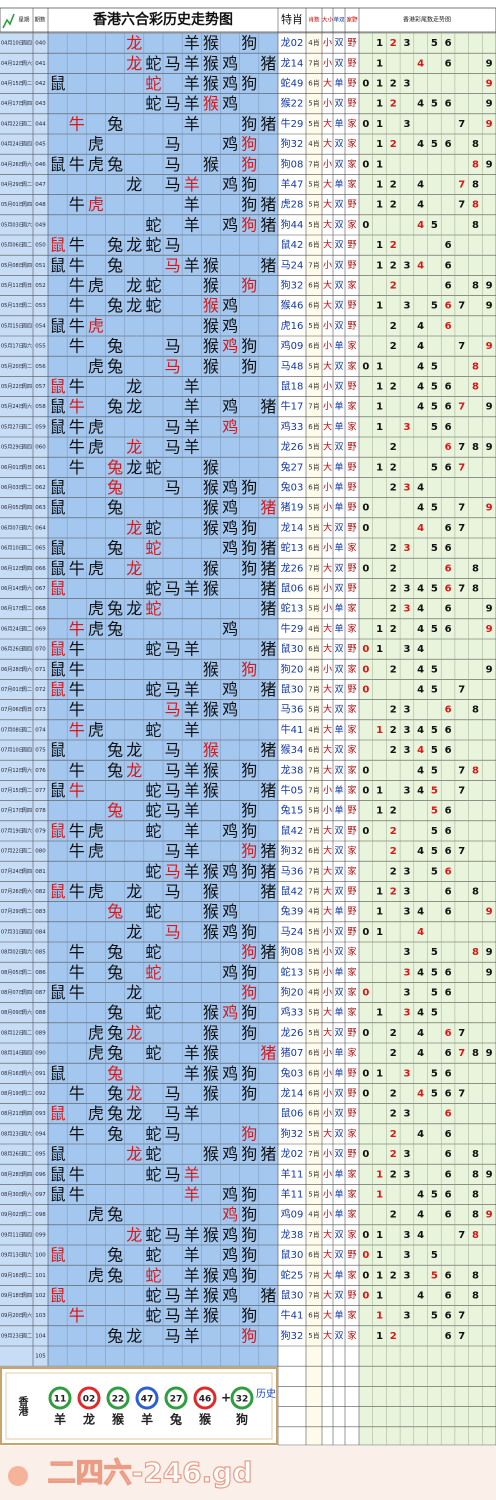  Describe the element at coordinates (12, 831) in the screenshot. I see `draw-date: 07月19日` at that location.